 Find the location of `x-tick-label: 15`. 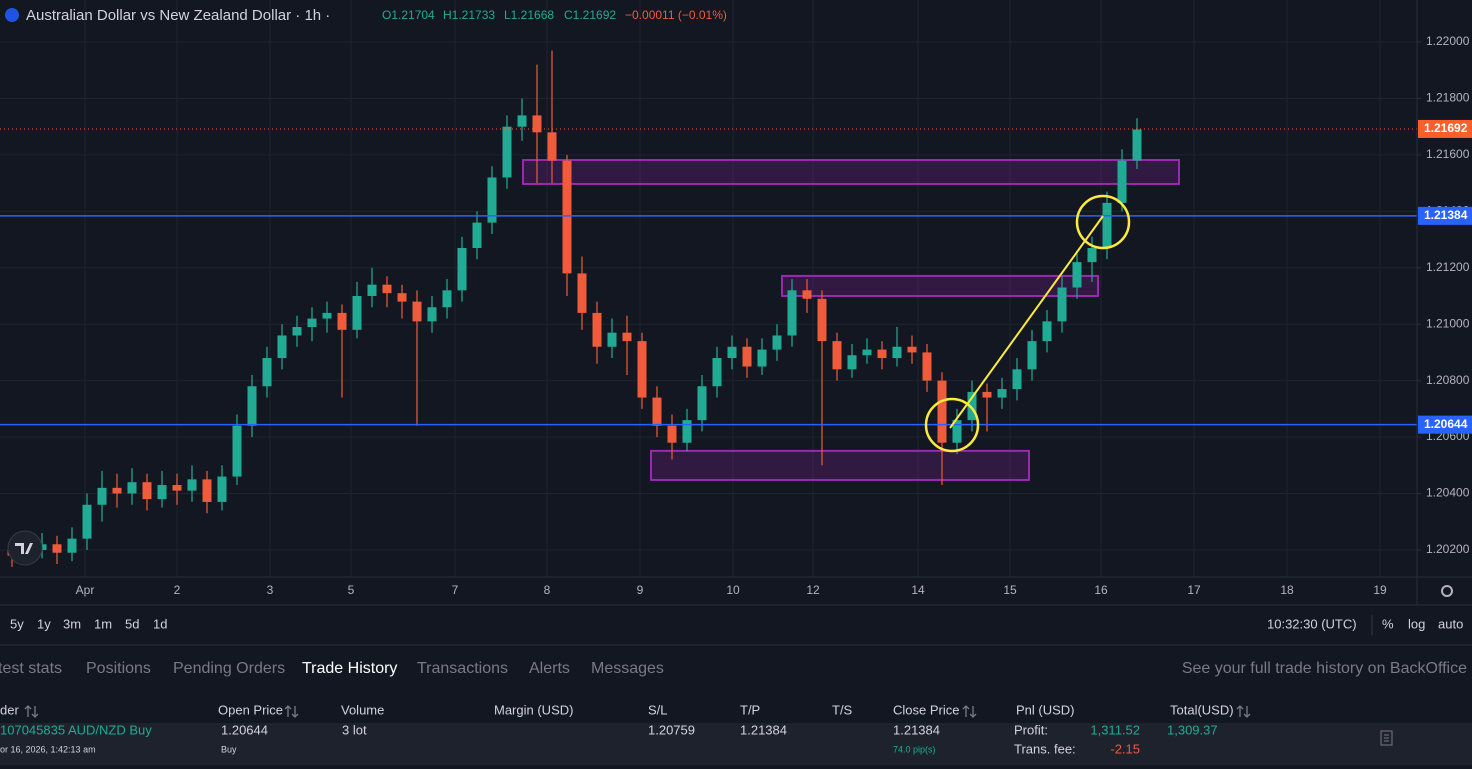

x-tick-label: 15 is located at coordinates (1010, 590).